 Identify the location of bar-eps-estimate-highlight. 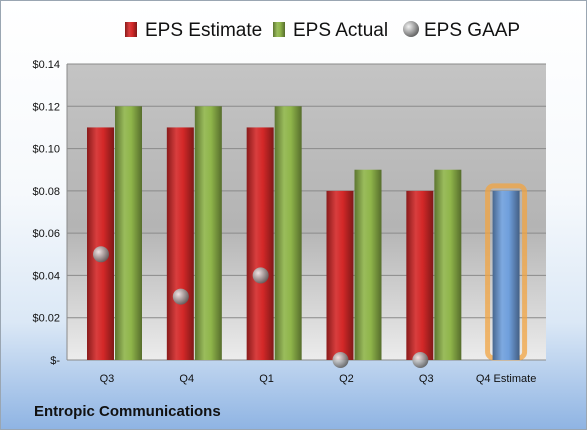
(506, 275).